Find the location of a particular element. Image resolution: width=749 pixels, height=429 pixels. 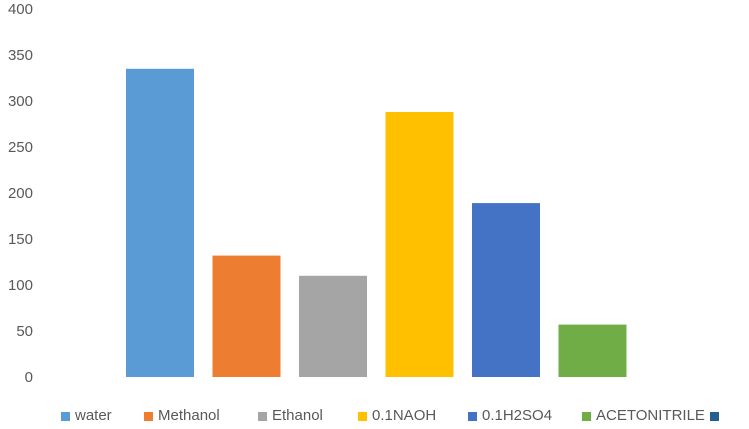

bar-0-1naoh is located at coordinates (419, 244).